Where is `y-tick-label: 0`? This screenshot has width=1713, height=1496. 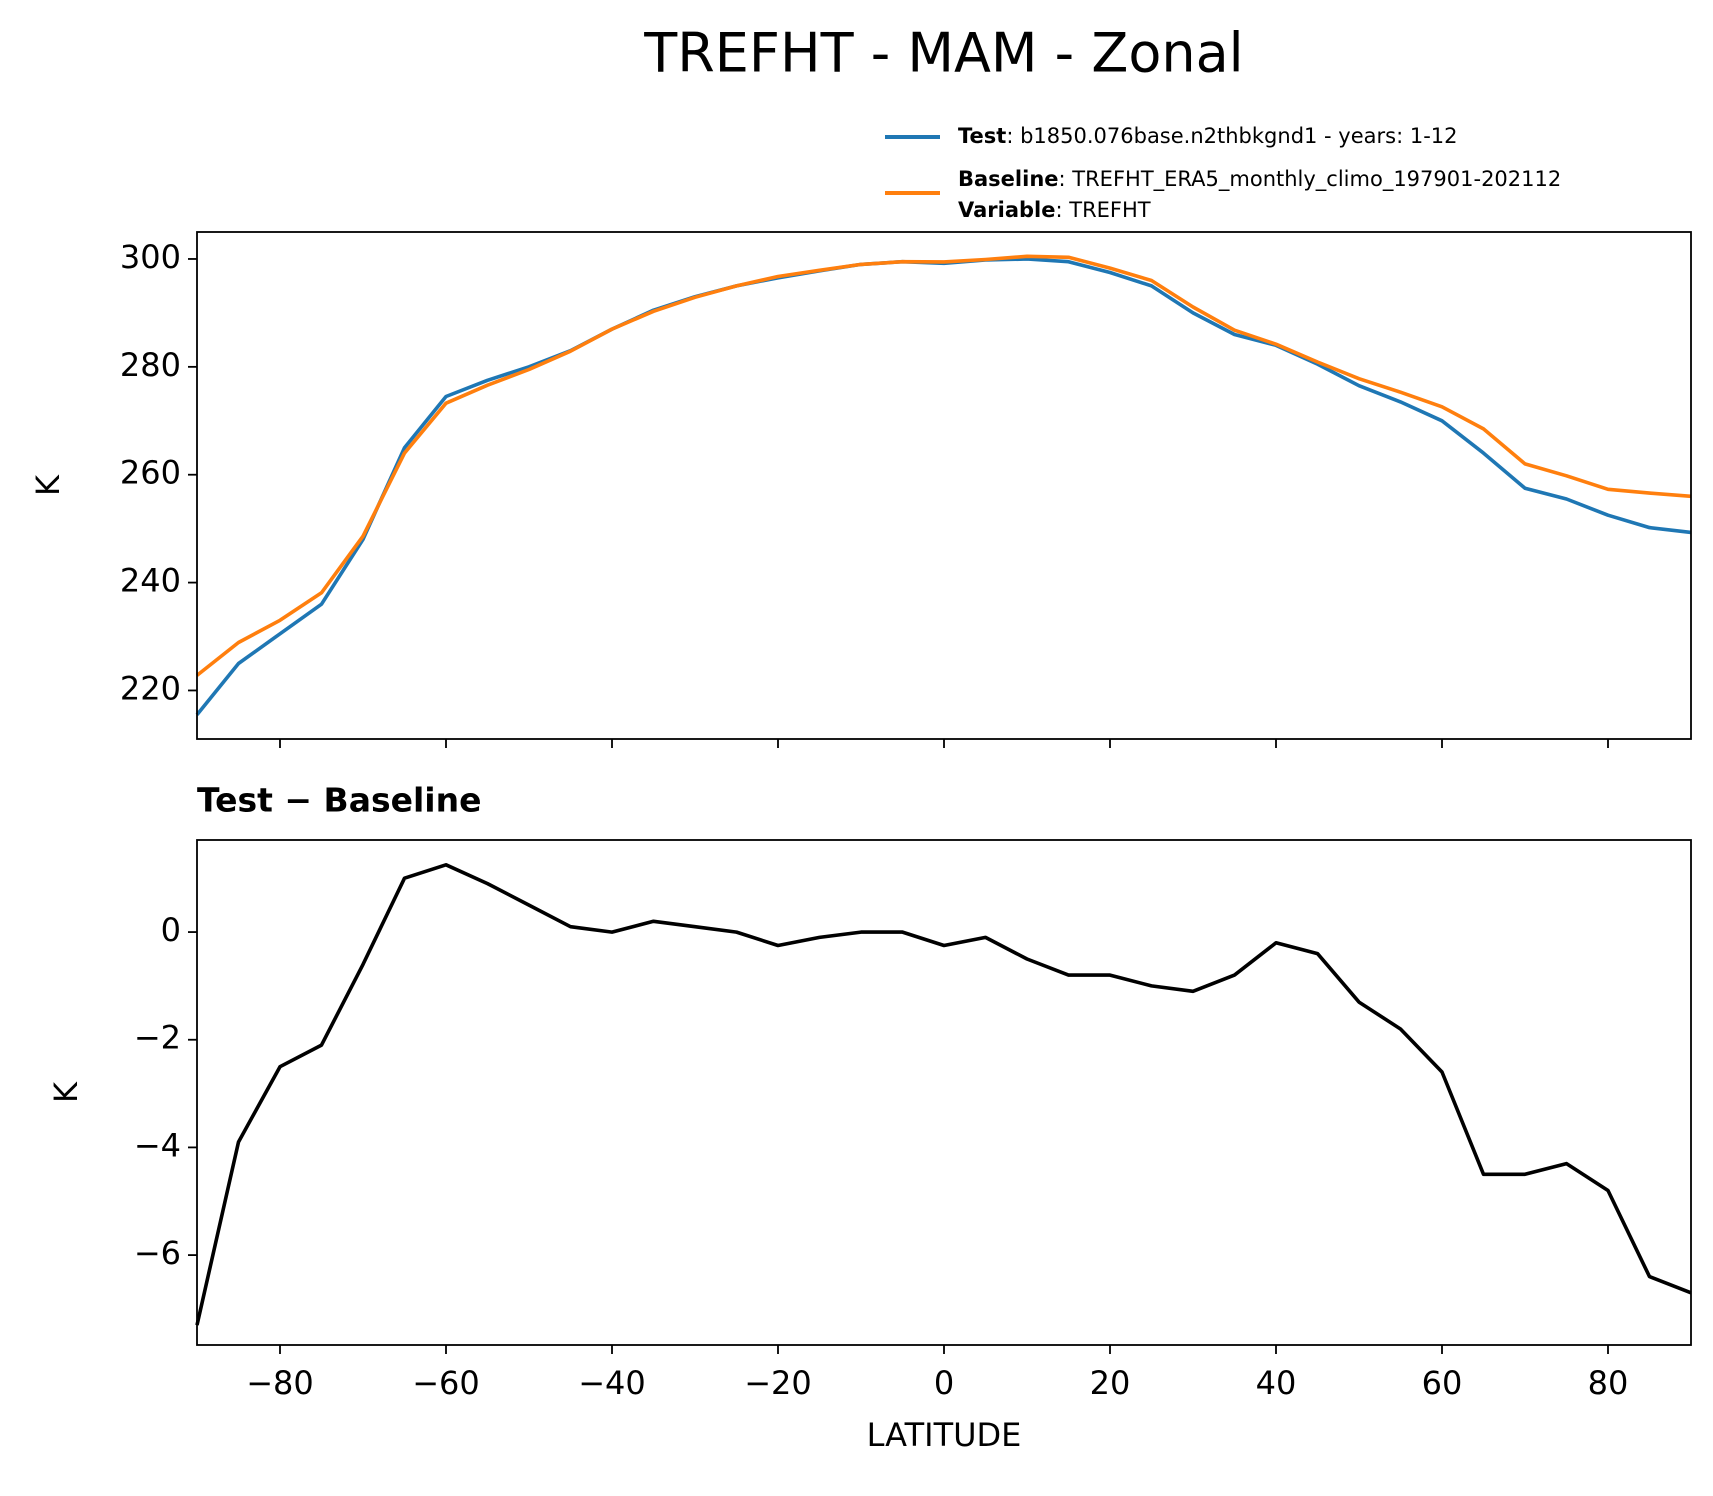 y-tick-label: 0 is located at coordinates (171, 930).